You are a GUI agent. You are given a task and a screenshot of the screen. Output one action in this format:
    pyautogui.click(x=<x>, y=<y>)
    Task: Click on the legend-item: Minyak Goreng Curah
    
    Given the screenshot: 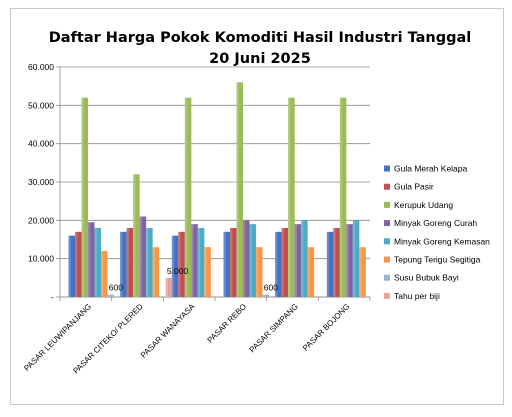 What is the action you would take?
    pyautogui.click(x=430, y=223)
    